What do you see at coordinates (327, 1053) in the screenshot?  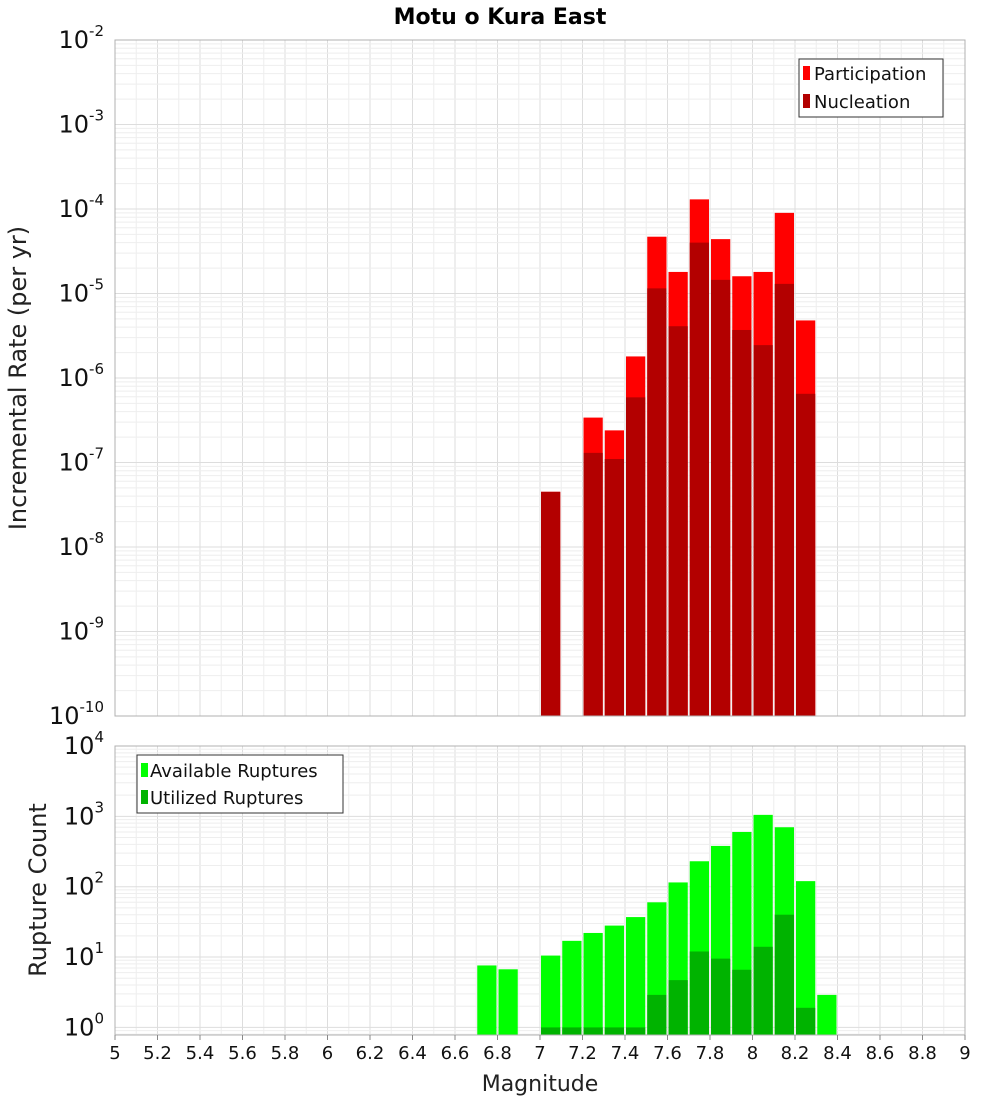 I see `x-tick-label: 6` at bounding box center [327, 1053].